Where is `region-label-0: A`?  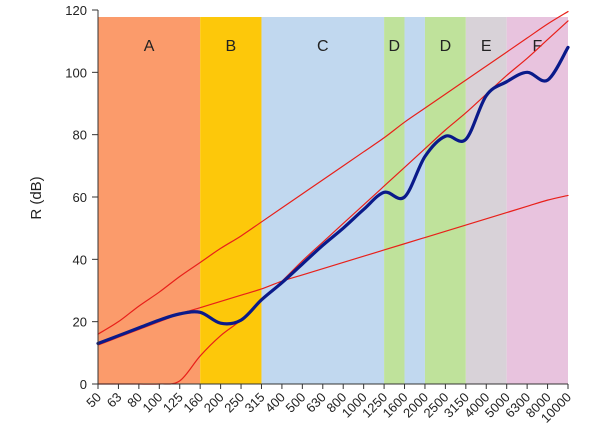 region-label-0: A is located at coordinates (149, 46).